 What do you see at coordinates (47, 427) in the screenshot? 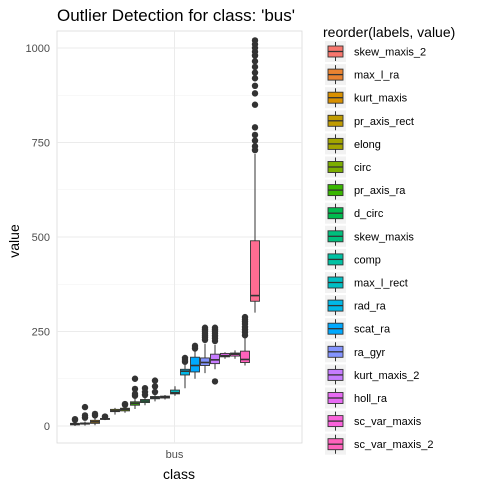
I see `y-tick-label: 0` at bounding box center [47, 427].